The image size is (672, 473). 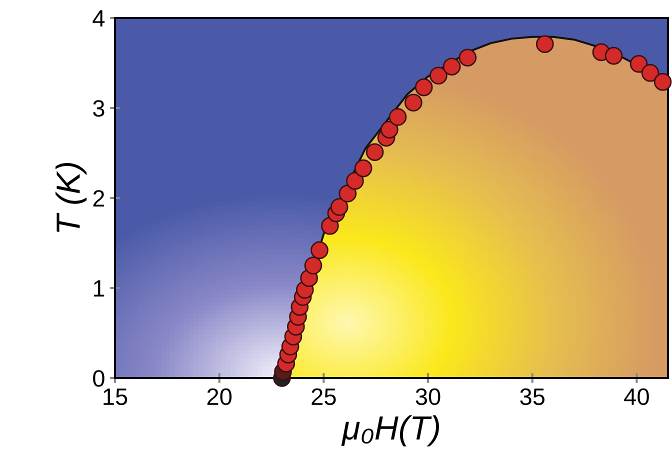 I want to click on x-tick-label: 25, so click(x=324, y=397).